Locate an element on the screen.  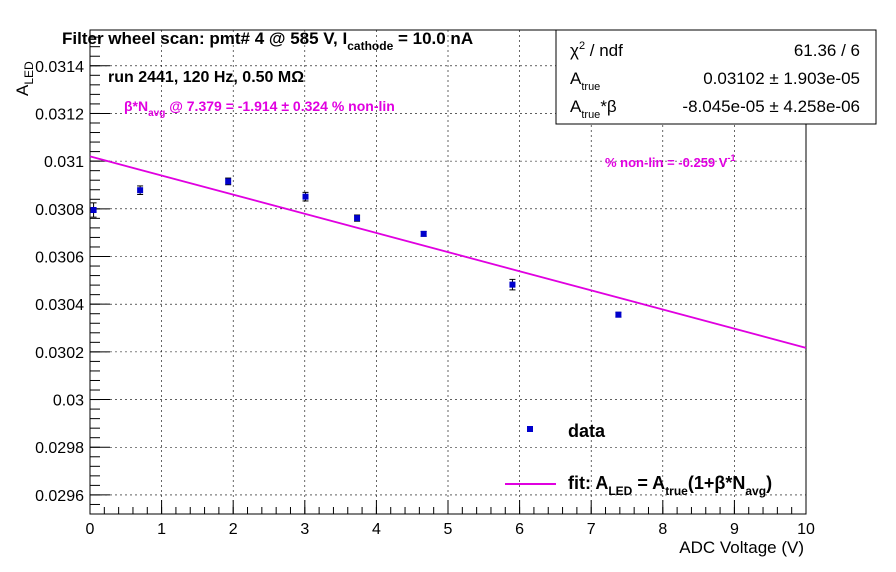
x-tick-label: 5 is located at coordinates (448, 529).